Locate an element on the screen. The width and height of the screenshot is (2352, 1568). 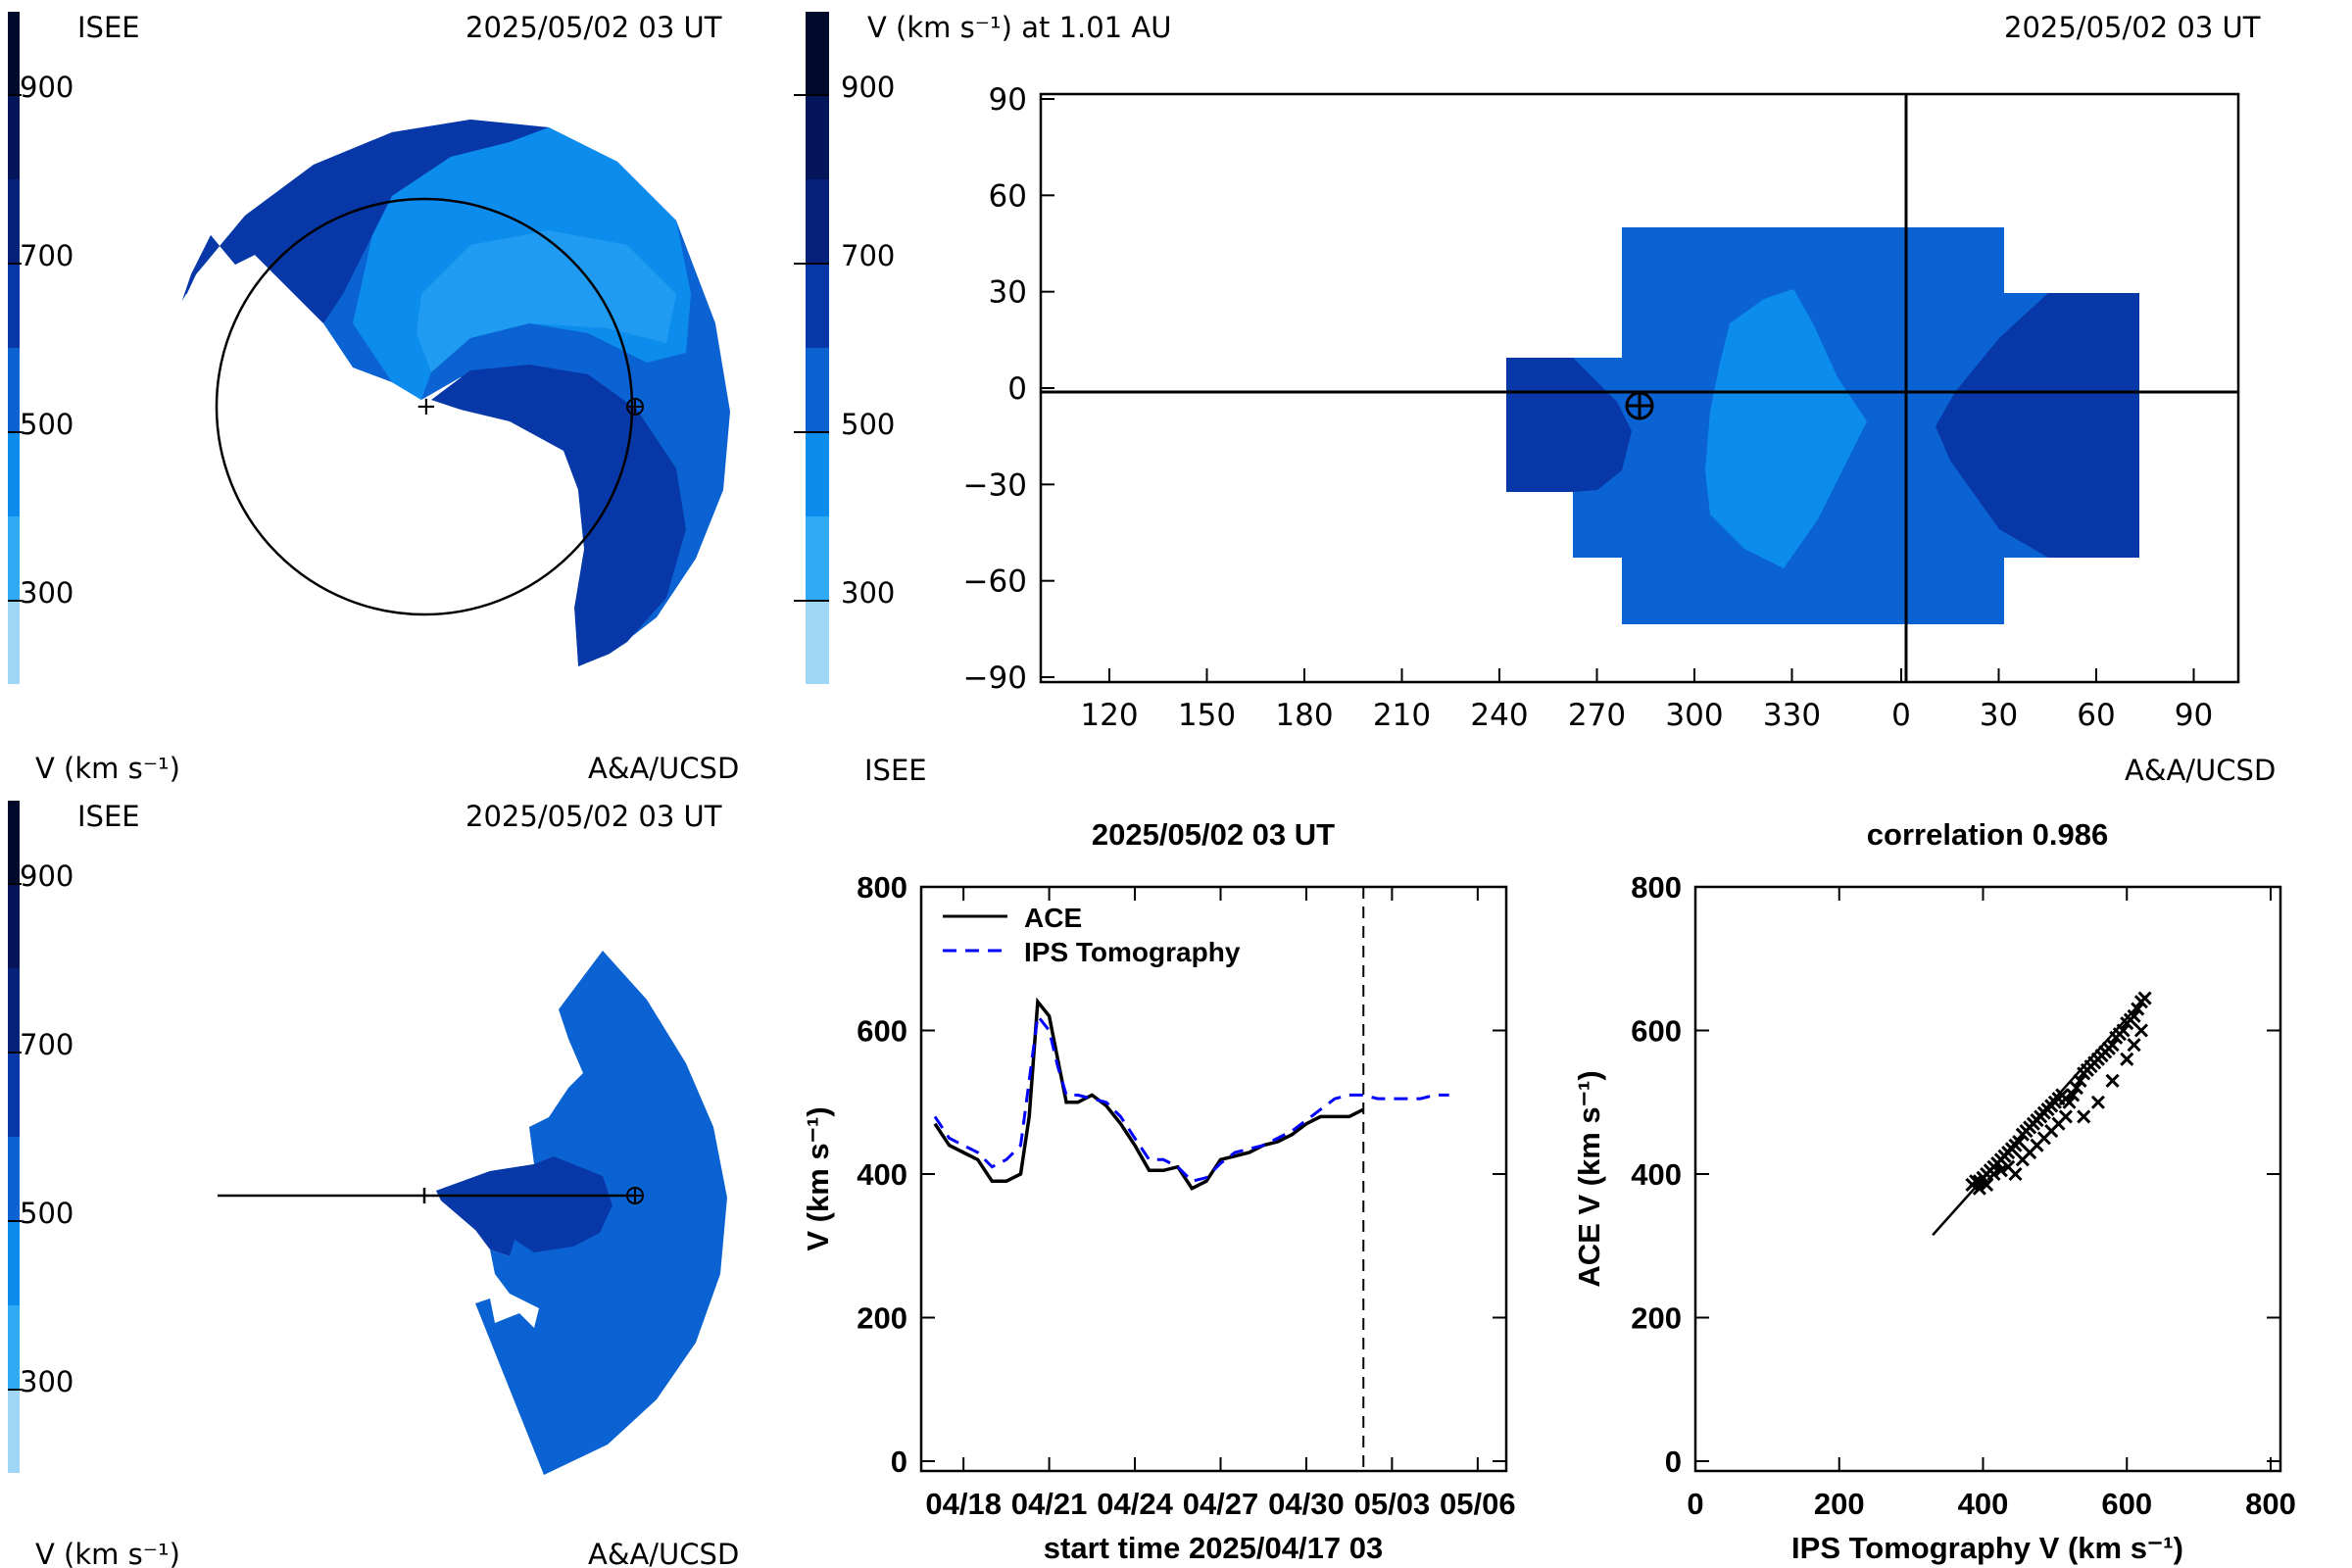
colorbar-tr is located at coordinates (811, 348).